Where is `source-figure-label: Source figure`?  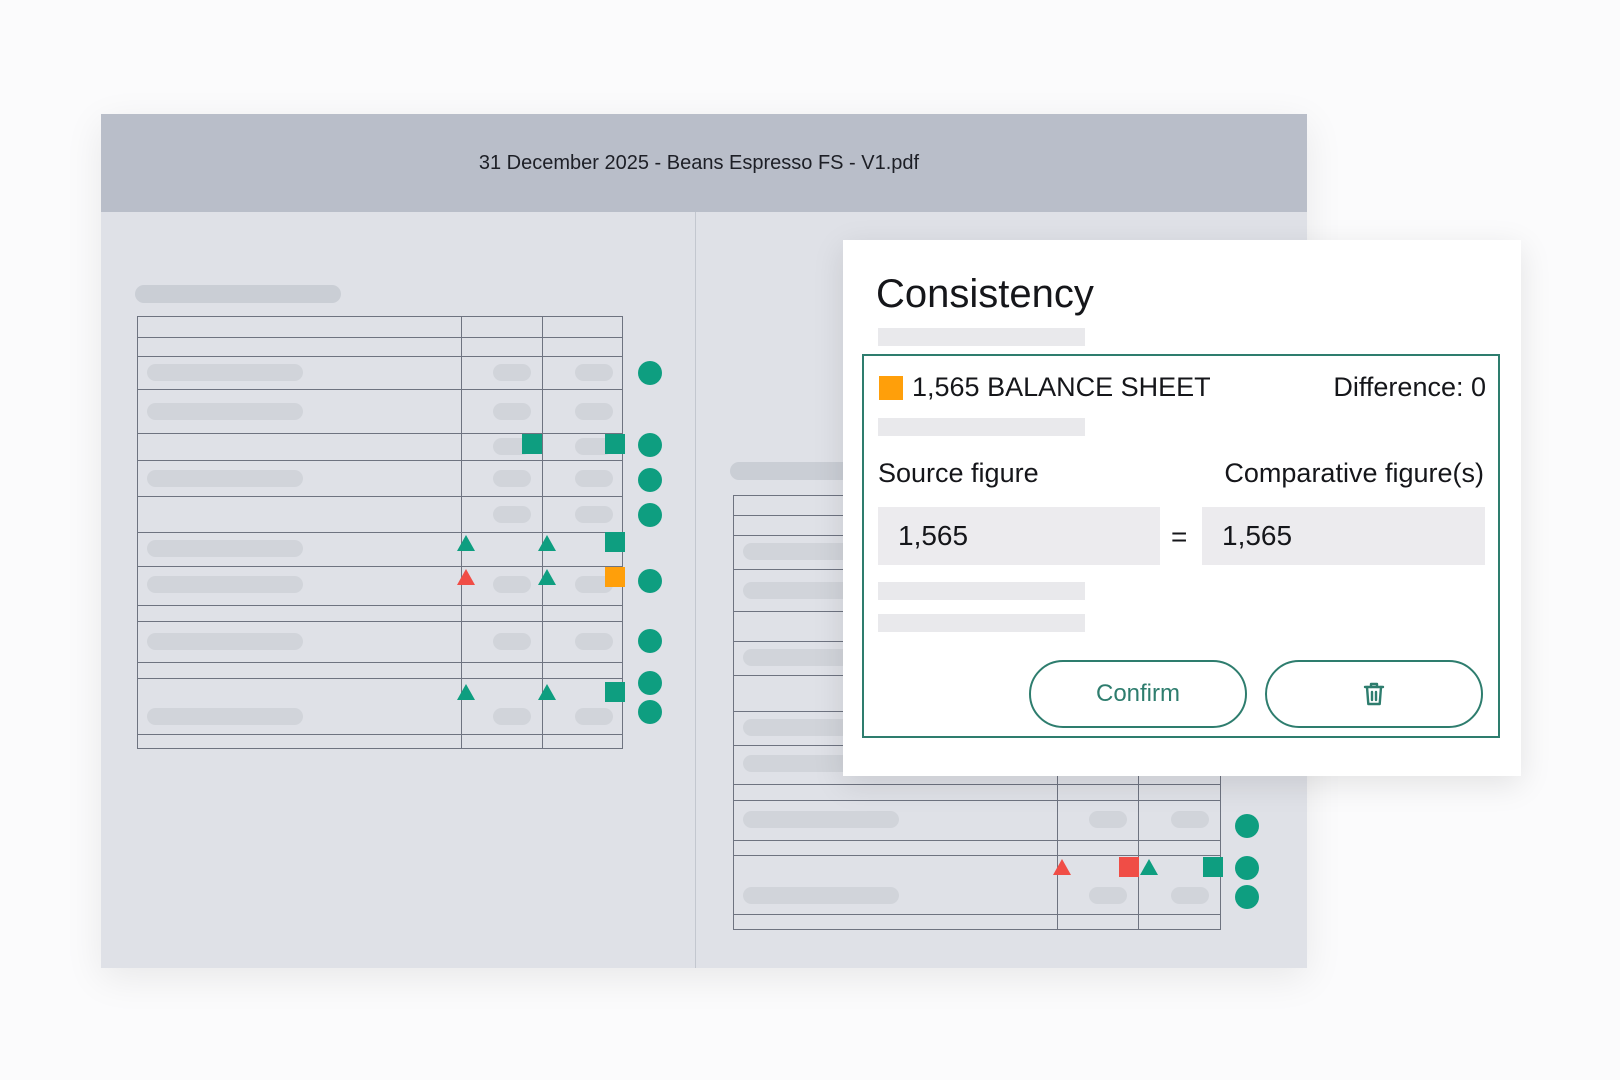
source-figure-label: Source figure is located at coordinates (958, 473).